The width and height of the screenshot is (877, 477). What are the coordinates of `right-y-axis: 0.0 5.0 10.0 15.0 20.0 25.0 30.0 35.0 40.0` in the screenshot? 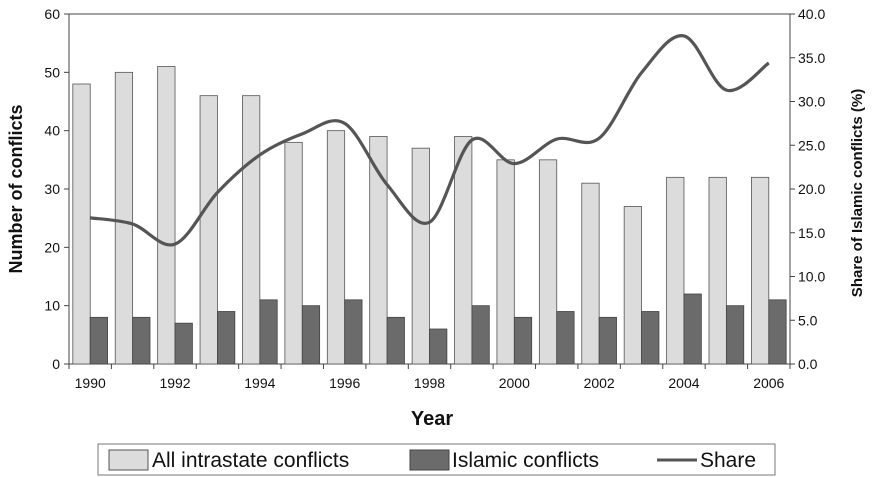 It's located at (807, 189).